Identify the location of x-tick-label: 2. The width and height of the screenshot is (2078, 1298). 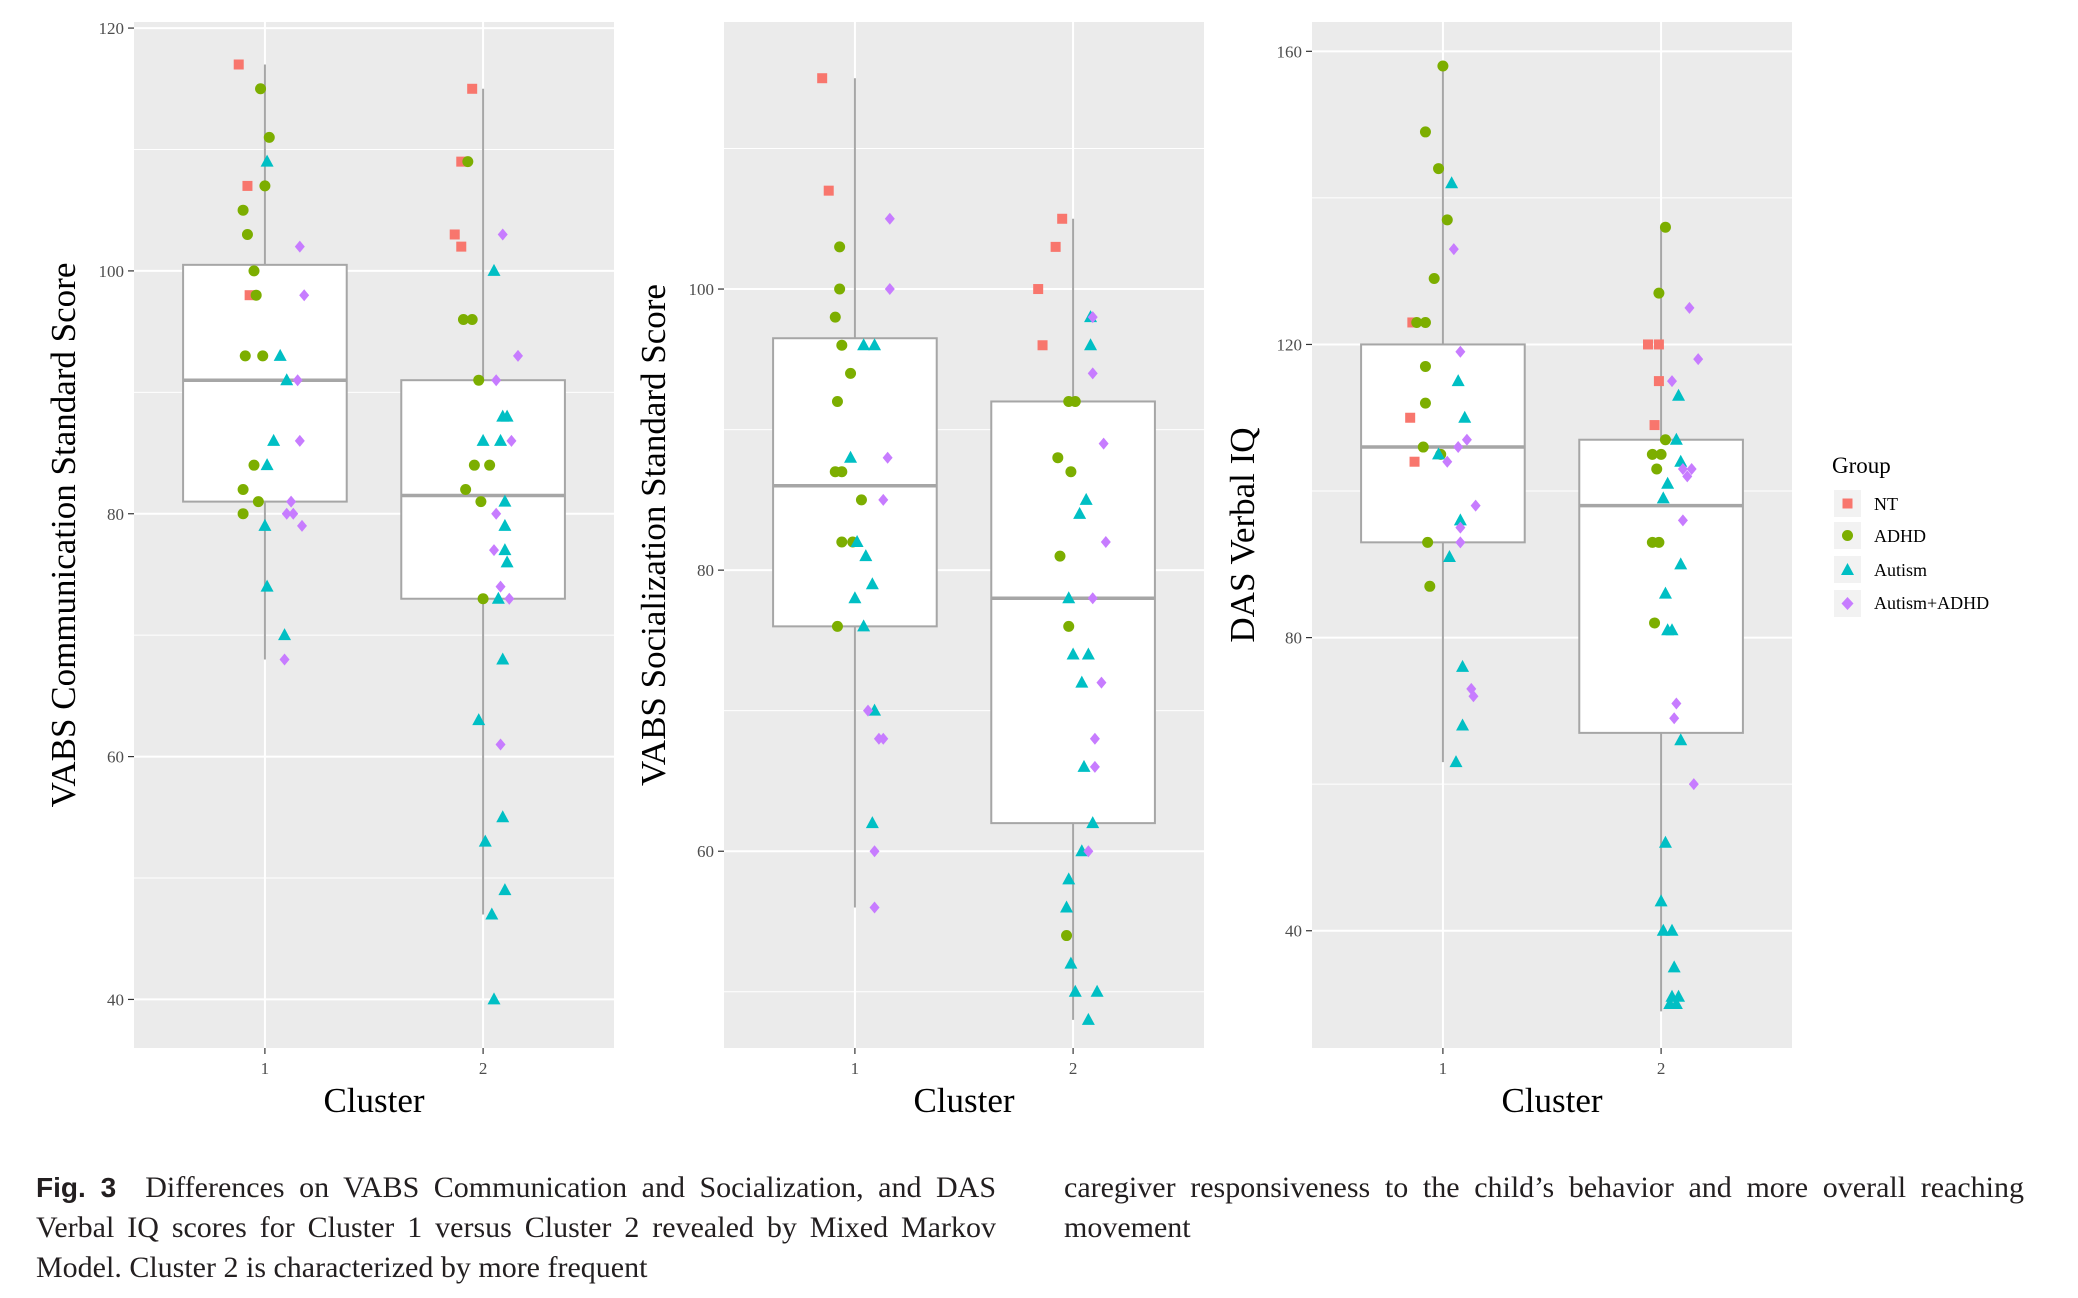
(483, 1068).